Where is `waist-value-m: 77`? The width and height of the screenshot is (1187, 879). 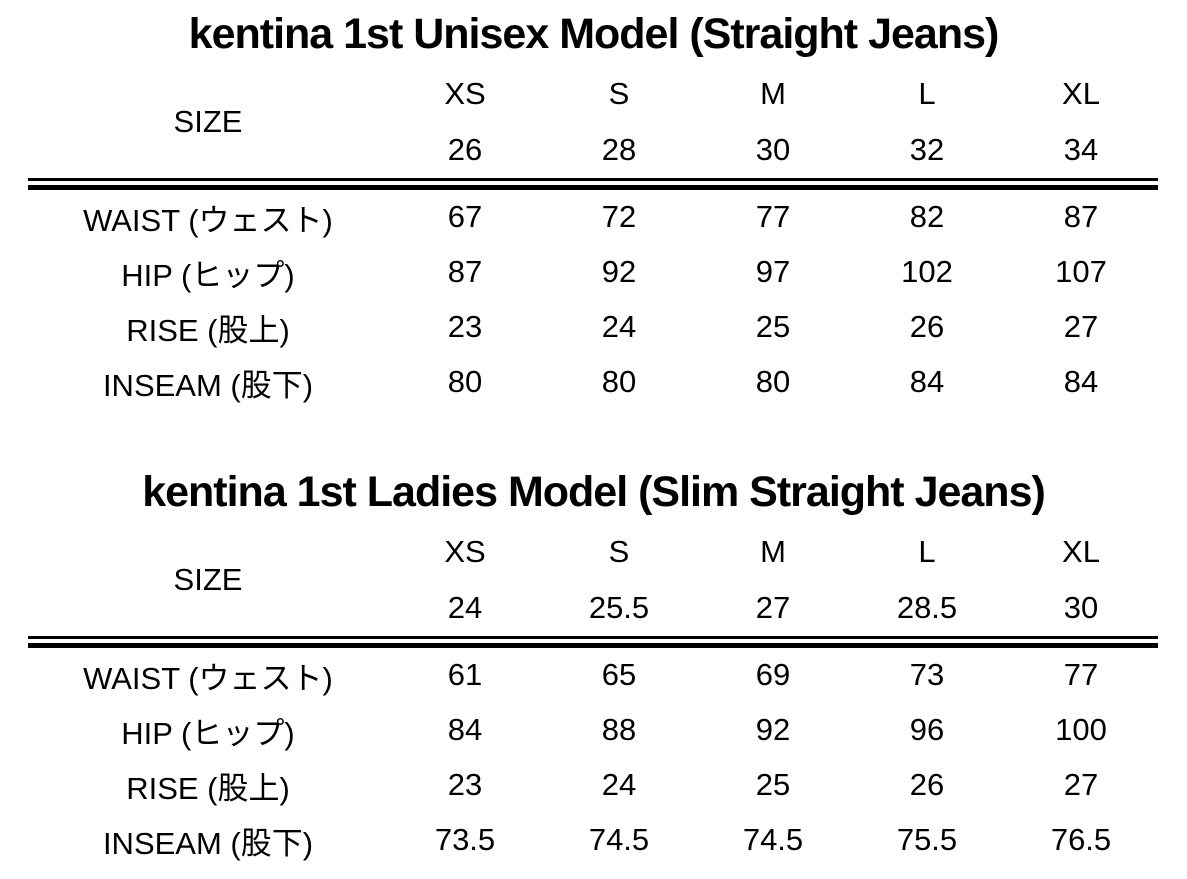
waist-value-m: 77 is located at coordinates (773, 217).